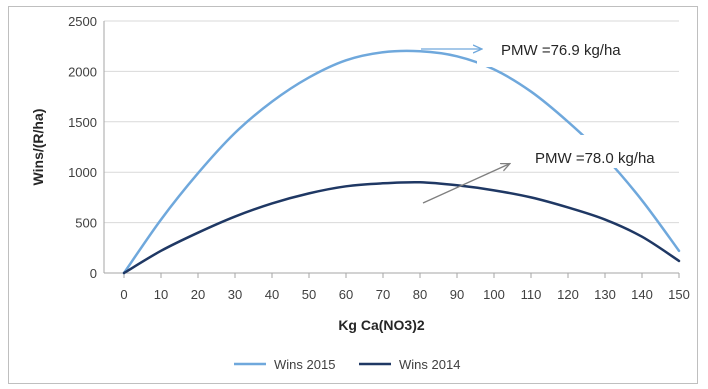  Describe the element at coordinates (82, 172) in the screenshot. I see `y-tick-label: 1000` at that location.